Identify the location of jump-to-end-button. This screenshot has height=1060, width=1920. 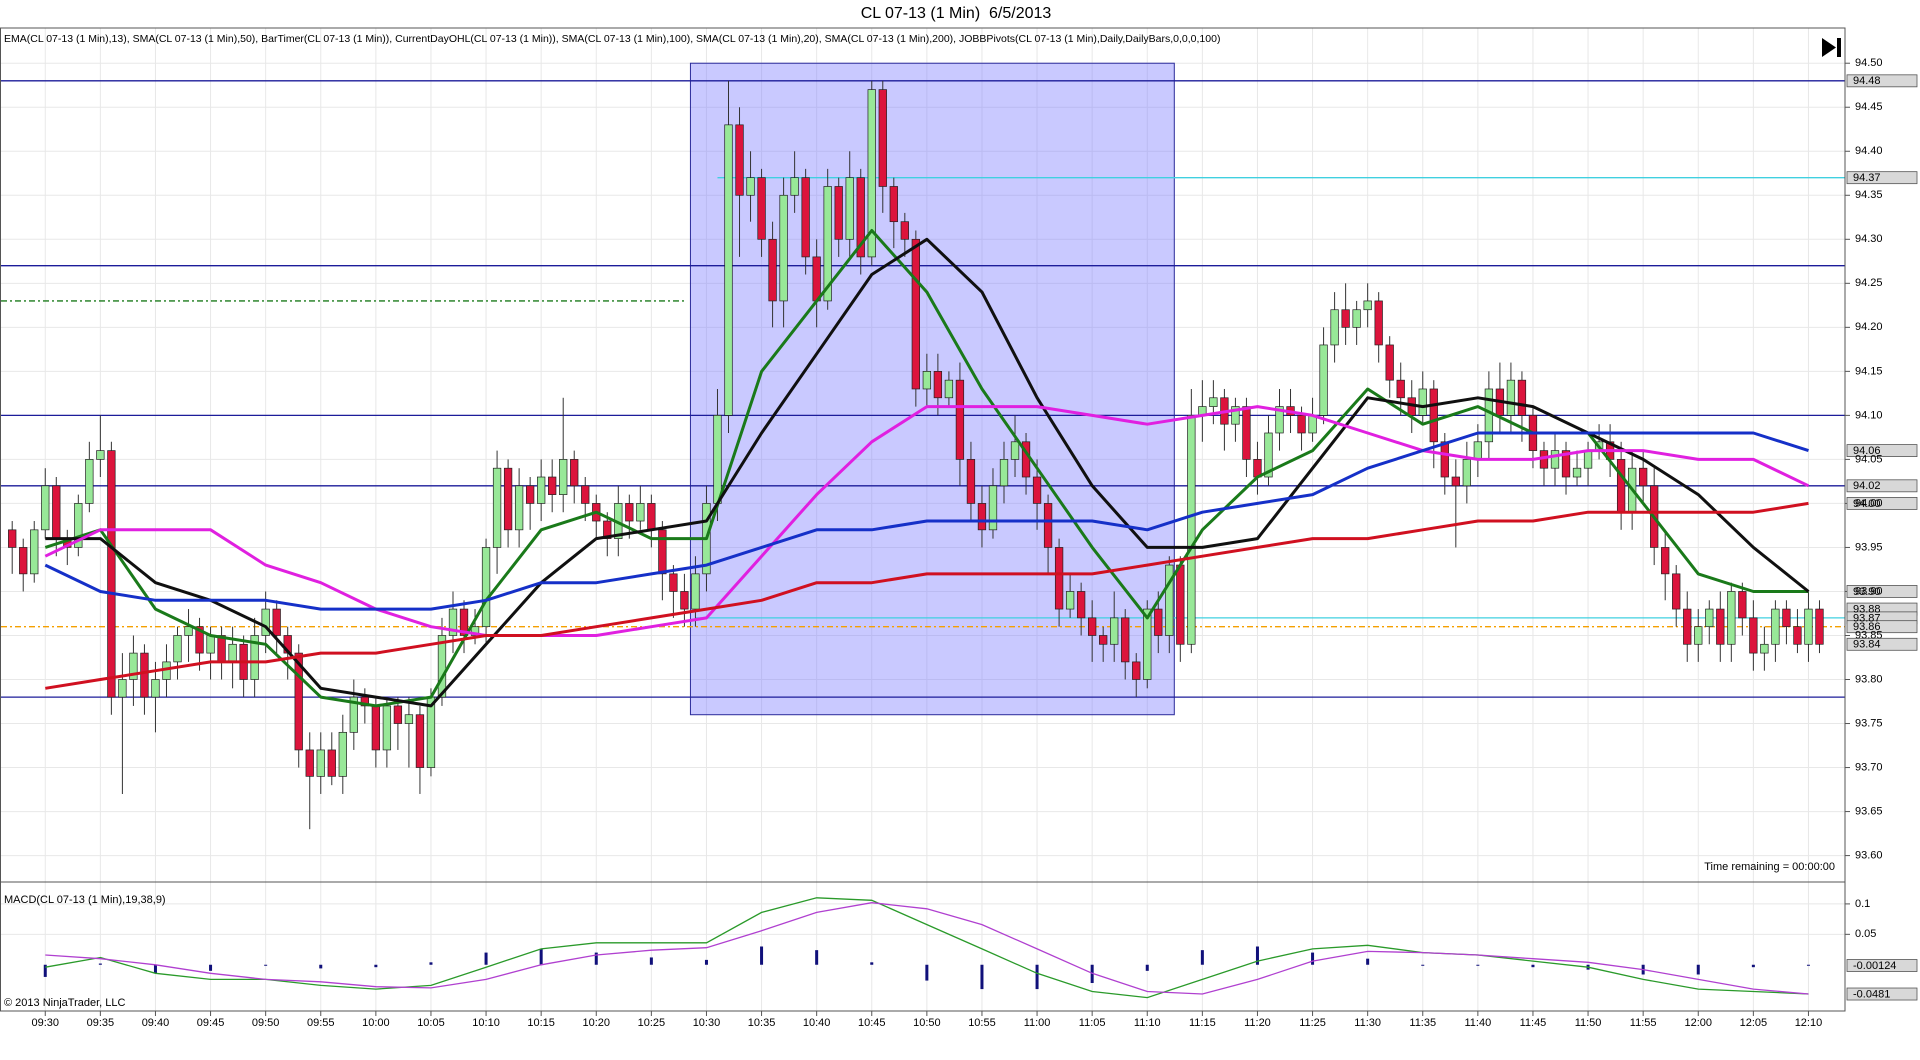
(1831, 47).